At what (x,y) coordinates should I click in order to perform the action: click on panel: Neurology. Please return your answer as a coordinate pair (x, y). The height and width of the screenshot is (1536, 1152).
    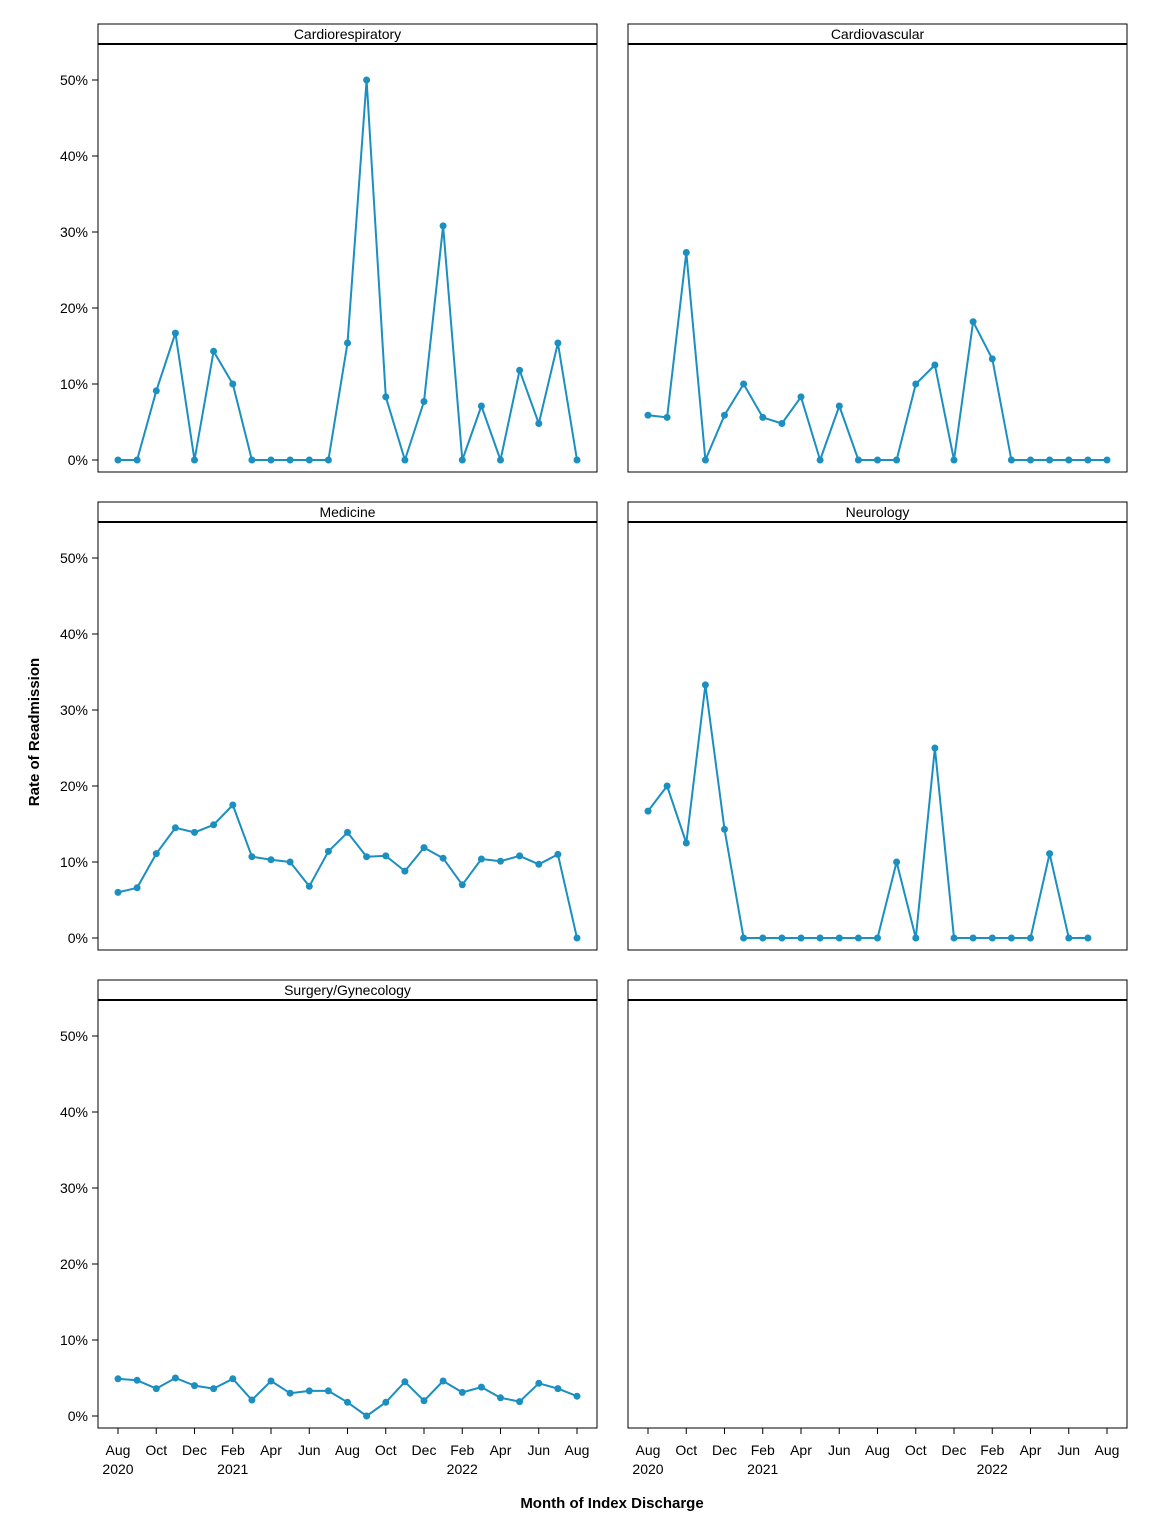
    Looking at the image, I should click on (877, 726).